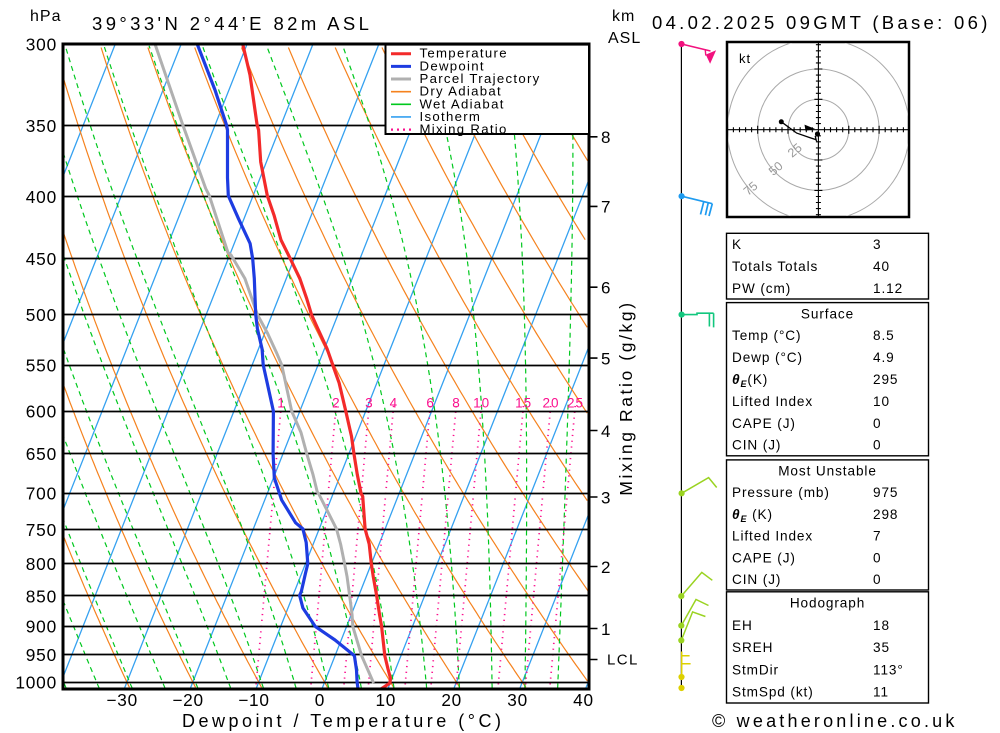 Image resolution: width=1000 pixels, height=733 pixels. I want to click on svg-text: 298, so click(885, 514).